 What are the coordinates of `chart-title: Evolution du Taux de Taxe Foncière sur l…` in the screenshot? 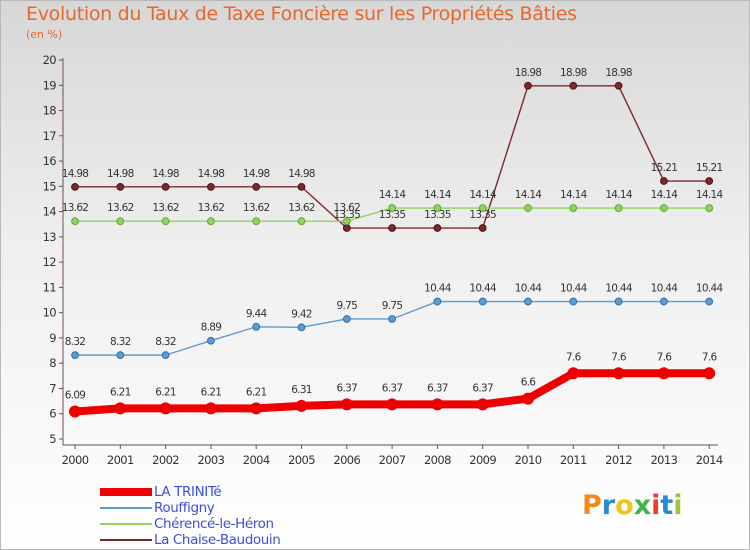 It's located at (301, 14).